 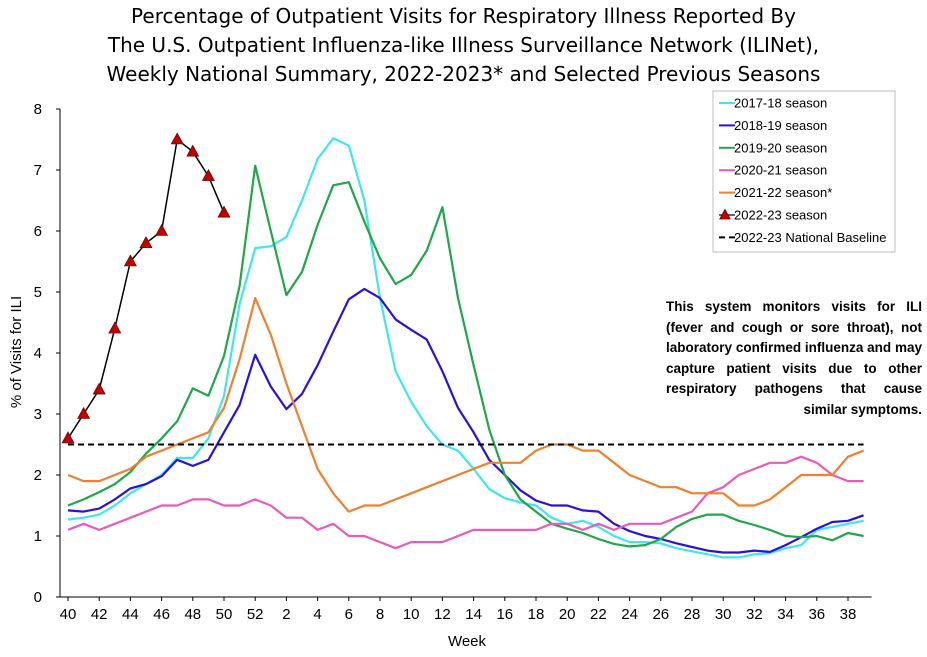 What do you see at coordinates (38, 353) in the screenshot?
I see `y-tick-label: 4` at bounding box center [38, 353].